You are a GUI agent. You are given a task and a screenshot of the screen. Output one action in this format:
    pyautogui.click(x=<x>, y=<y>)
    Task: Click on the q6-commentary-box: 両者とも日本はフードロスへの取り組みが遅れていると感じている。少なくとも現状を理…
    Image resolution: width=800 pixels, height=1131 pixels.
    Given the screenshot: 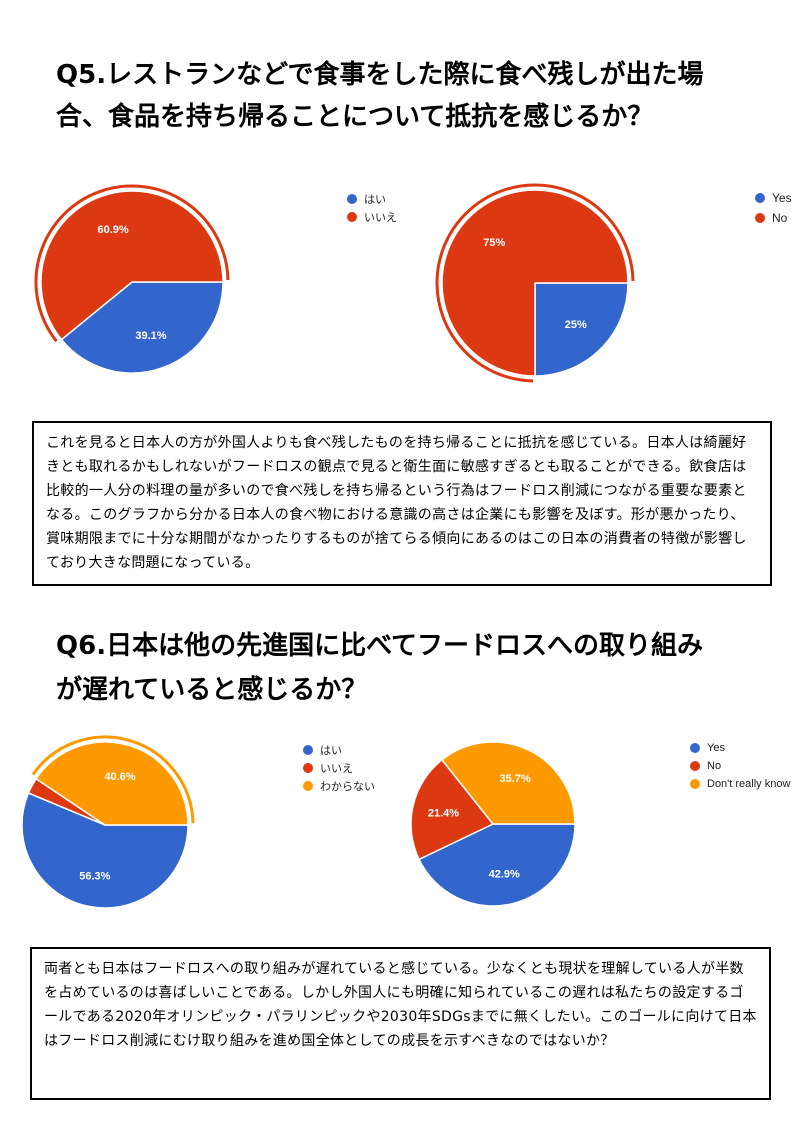 What is the action you would take?
    pyautogui.click(x=400, y=1023)
    